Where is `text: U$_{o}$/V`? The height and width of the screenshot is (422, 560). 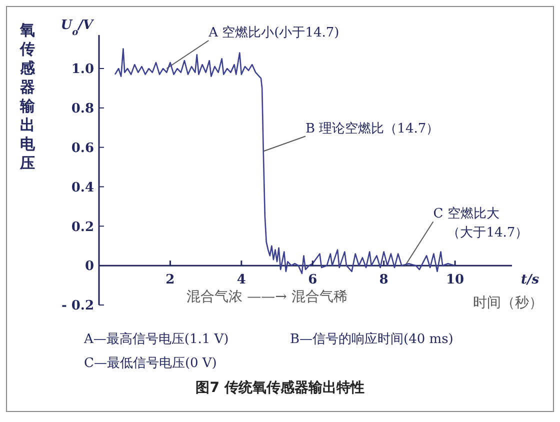 text: U$_{o}$/V is located at coordinates (77, 28).